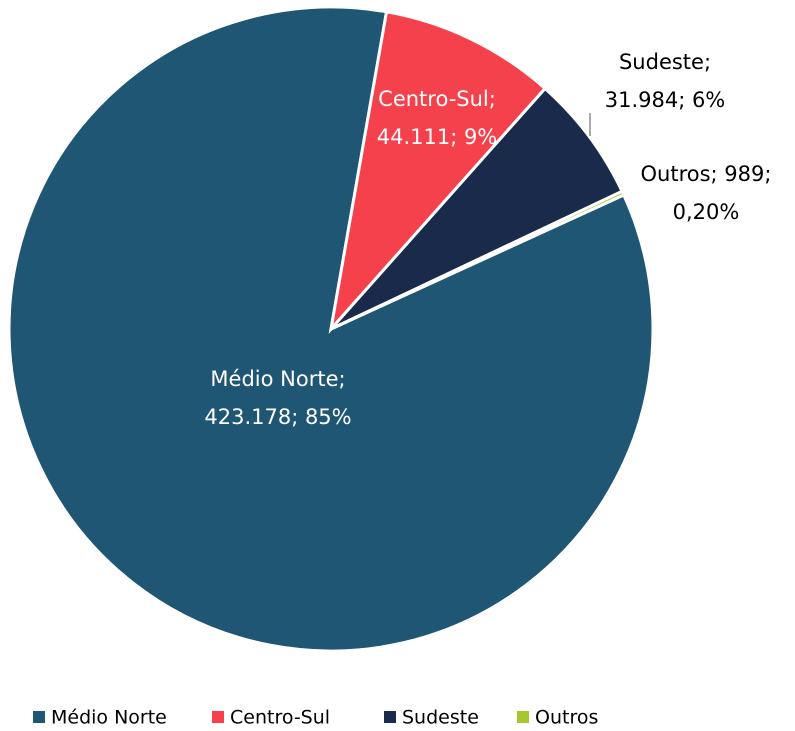 The image size is (795, 731). I want to click on data-label: 44.111; 9%, so click(437, 137).